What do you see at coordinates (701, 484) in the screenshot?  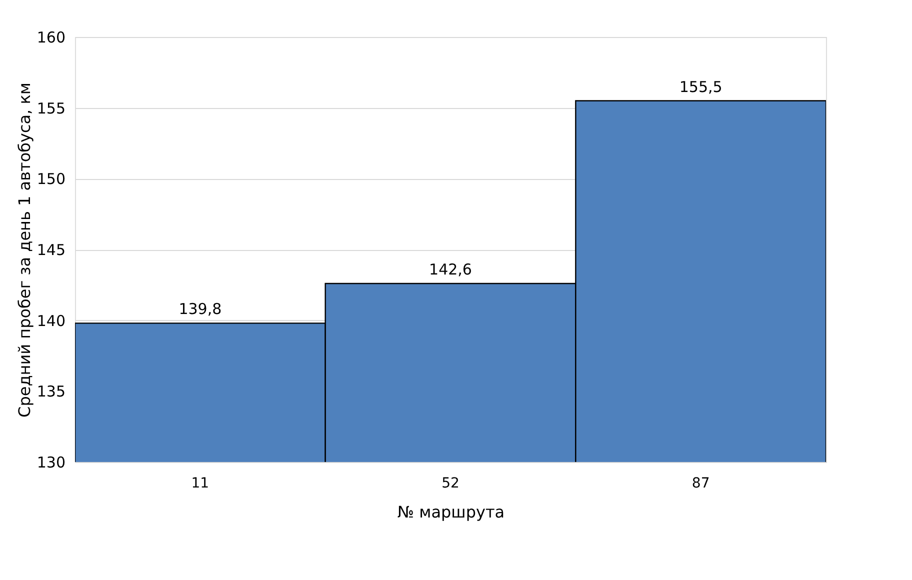 I see `x-tick-label: 87` at bounding box center [701, 484].